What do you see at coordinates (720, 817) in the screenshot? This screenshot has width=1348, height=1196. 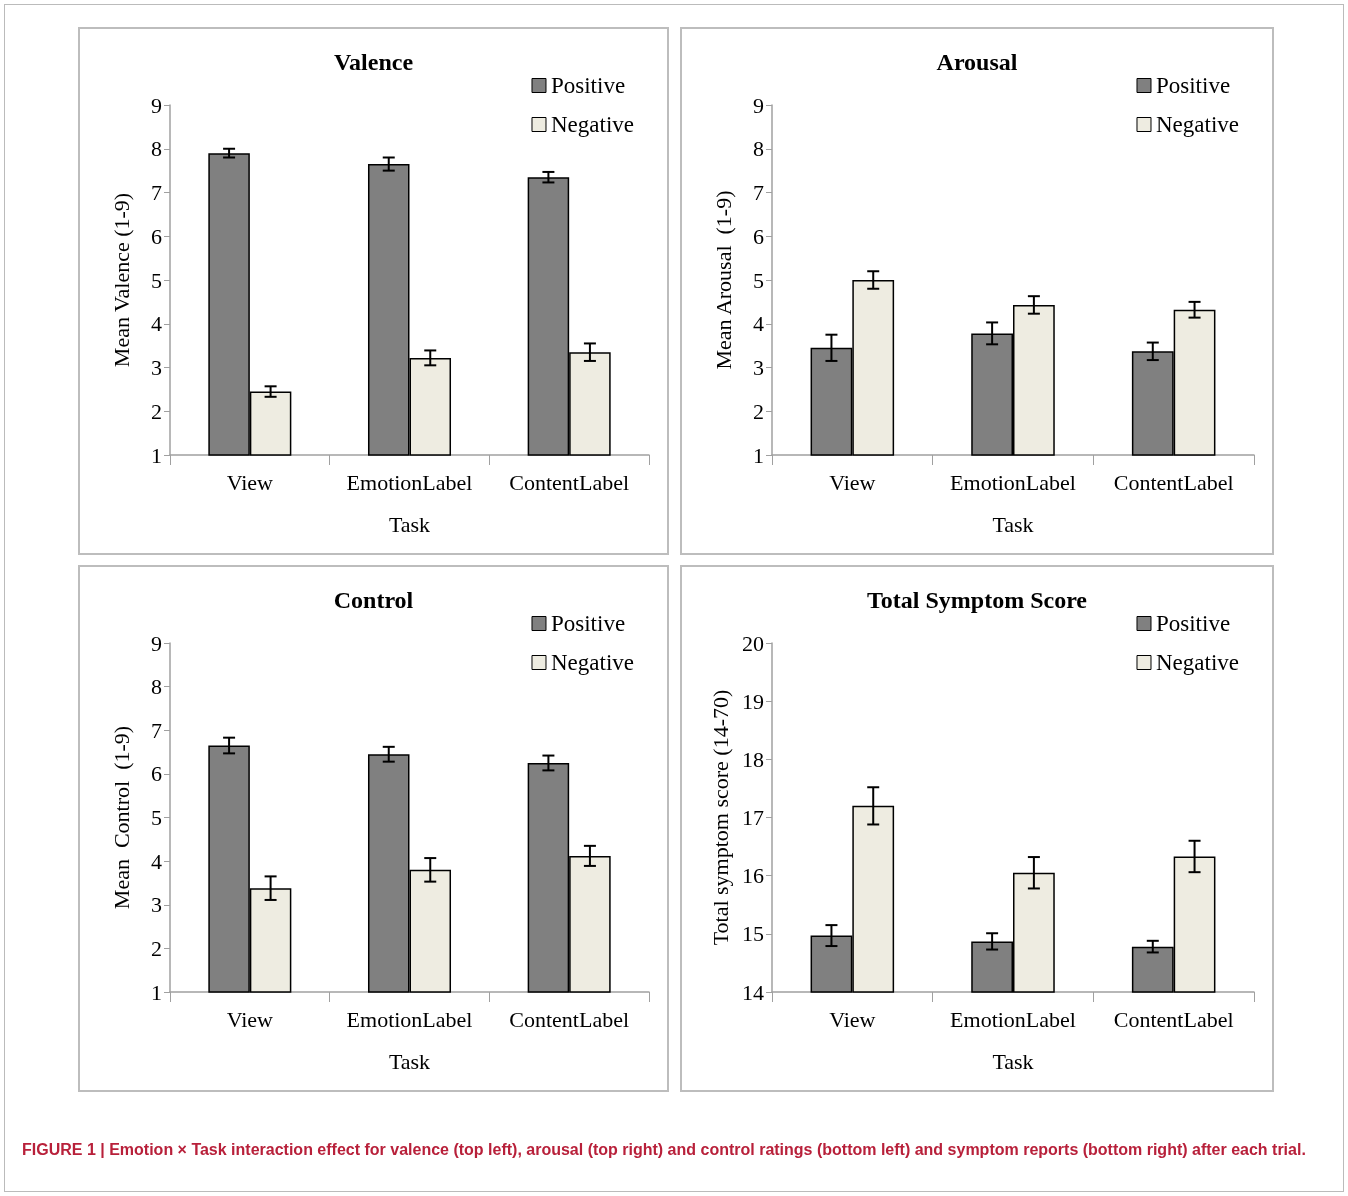 I see `y-axis-title: Total symptom score (14-70)` at bounding box center [720, 817].